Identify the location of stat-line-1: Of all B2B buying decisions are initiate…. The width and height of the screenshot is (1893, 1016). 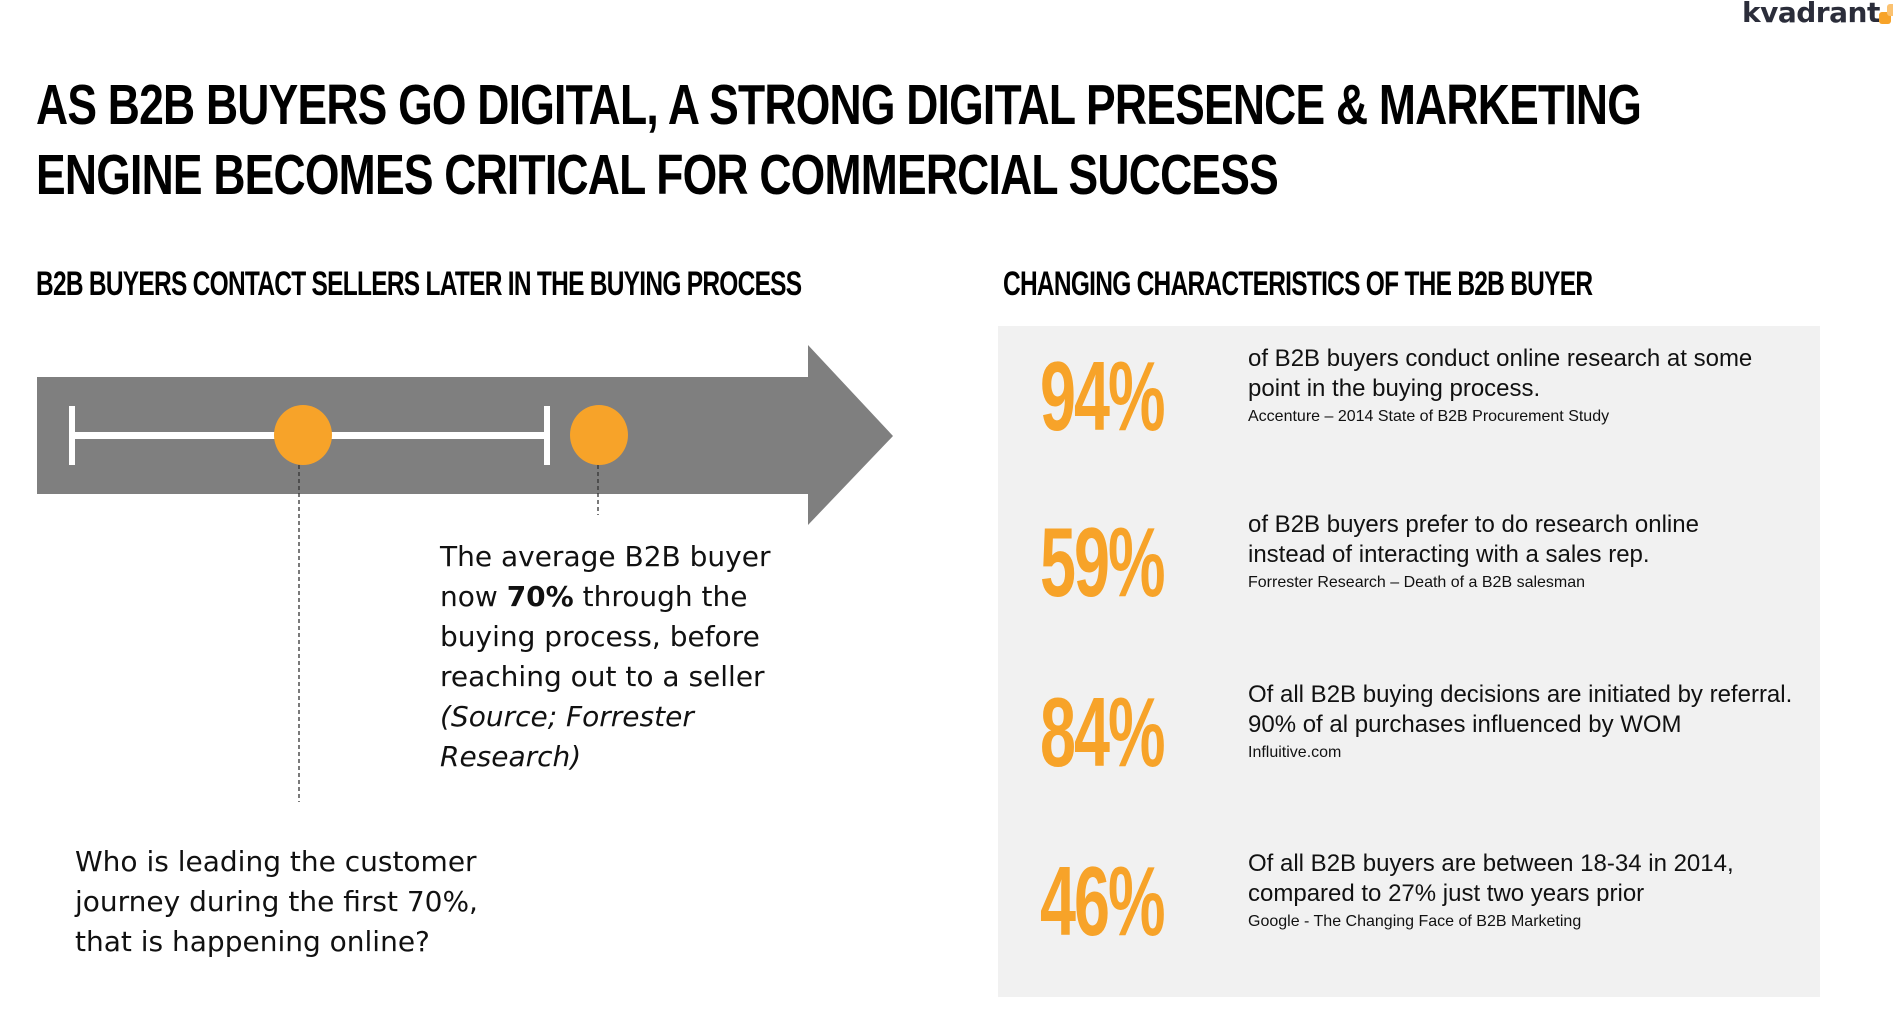
(1520, 694).